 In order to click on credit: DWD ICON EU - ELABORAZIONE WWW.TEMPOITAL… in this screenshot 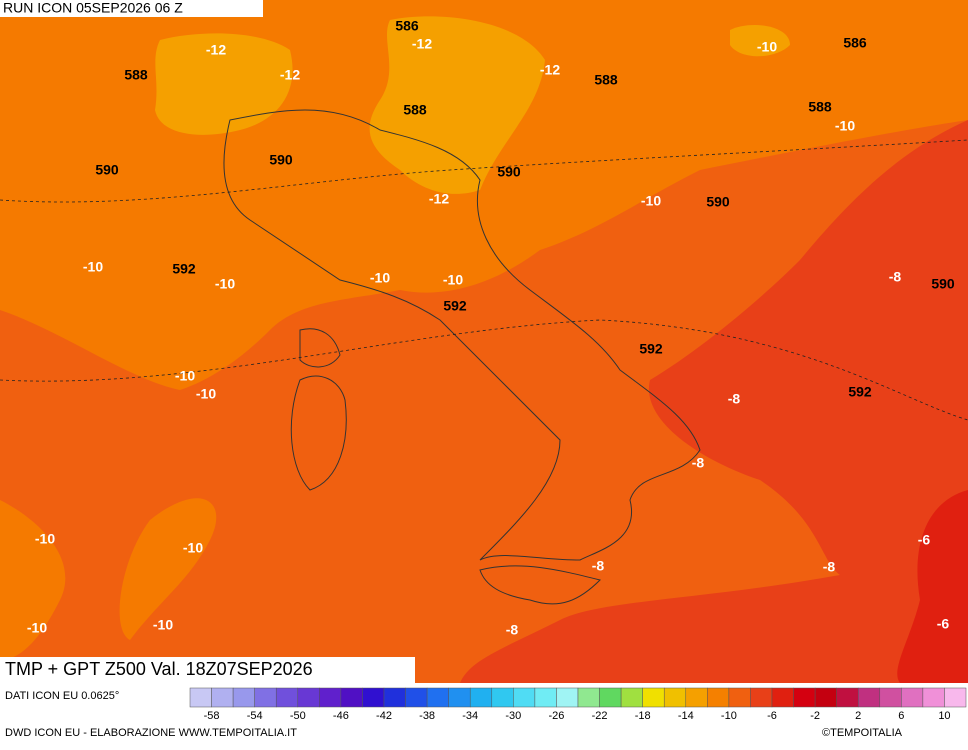, I will do `click(151, 733)`.